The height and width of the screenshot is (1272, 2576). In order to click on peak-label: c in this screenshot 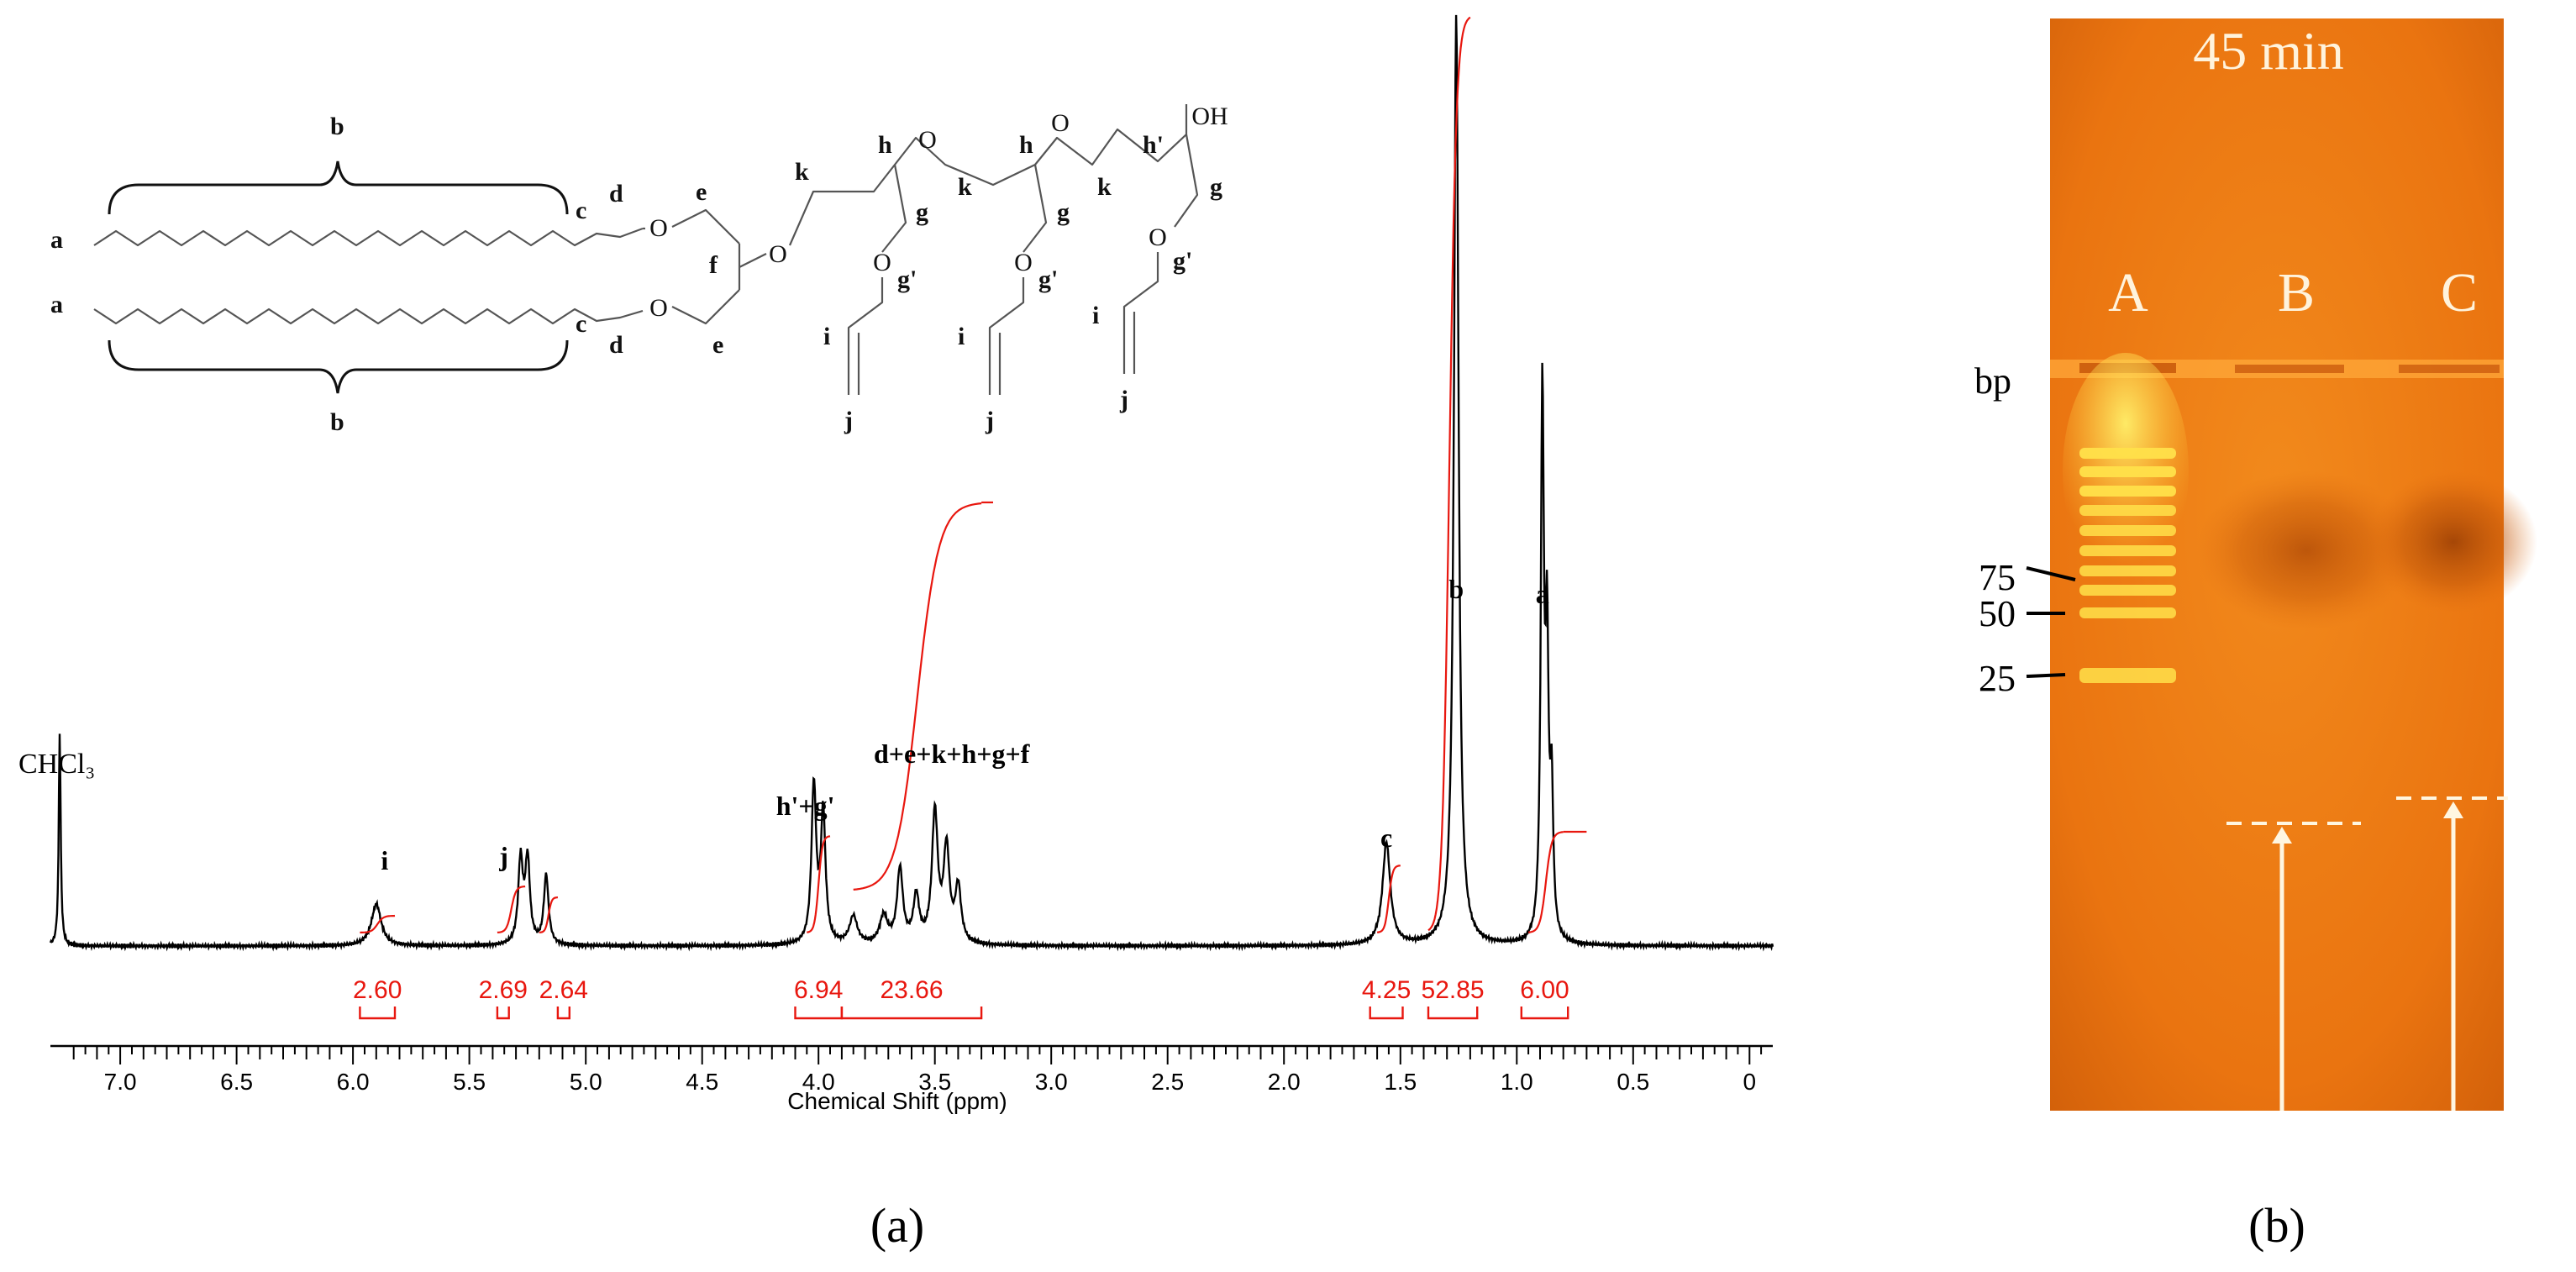, I will do `click(1386, 838)`.